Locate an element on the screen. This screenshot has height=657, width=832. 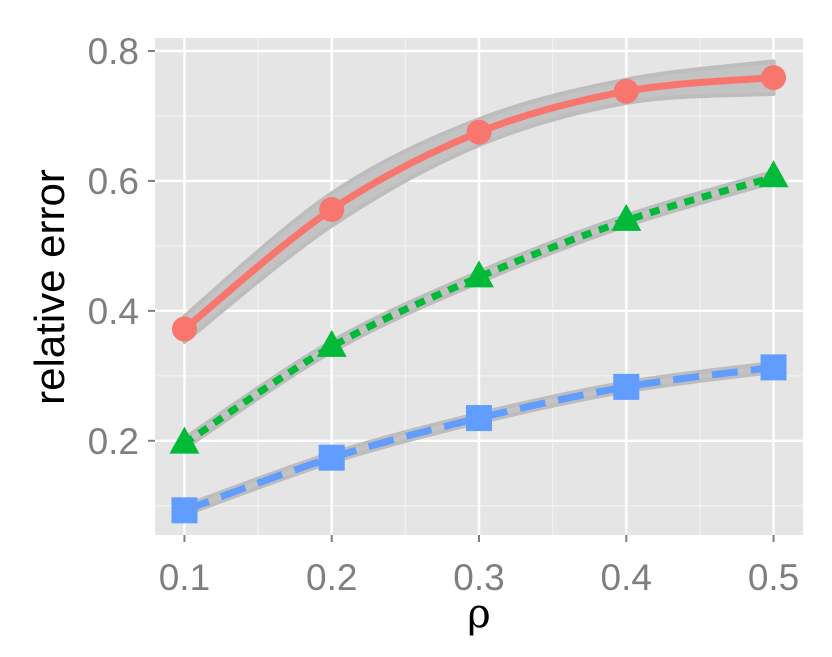
x-tick-label: 0.5 is located at coordinates (773, 577).